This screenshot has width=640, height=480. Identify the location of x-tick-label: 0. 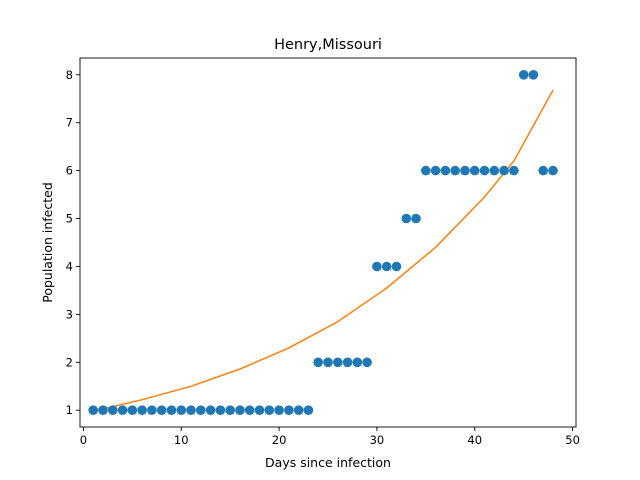
(83, 440).